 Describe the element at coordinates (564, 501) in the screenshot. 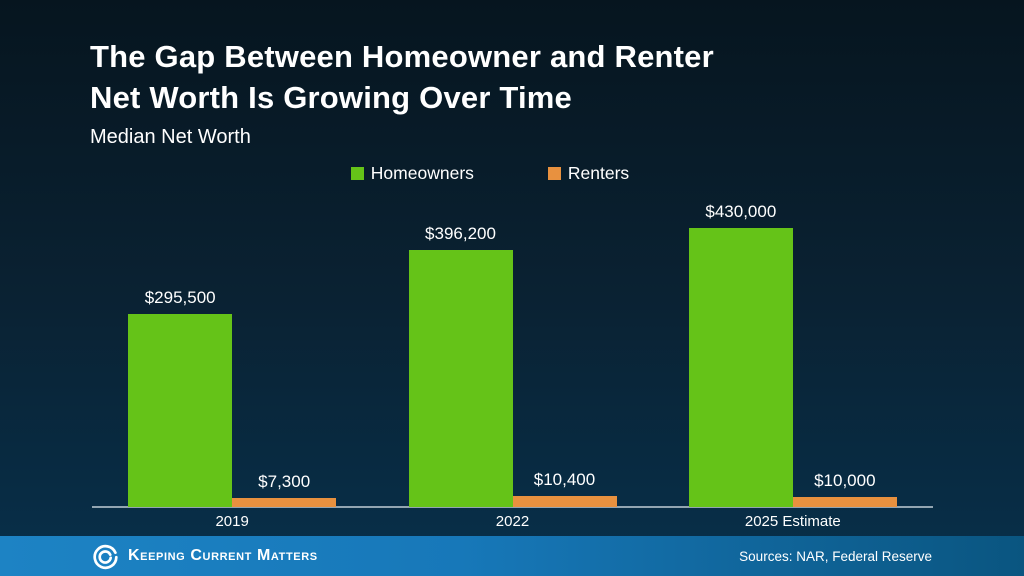

I see `bar-renters-2022` at that location.